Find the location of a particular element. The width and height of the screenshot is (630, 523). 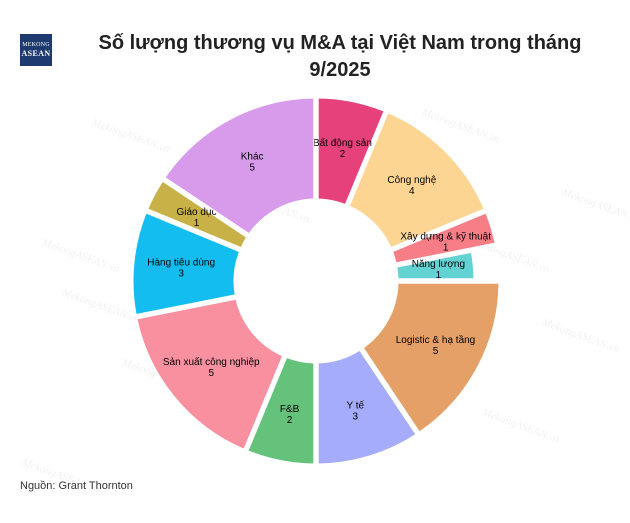

mekongasean-logo: MEKONG ASEAN is located at coordinates (36, 50).